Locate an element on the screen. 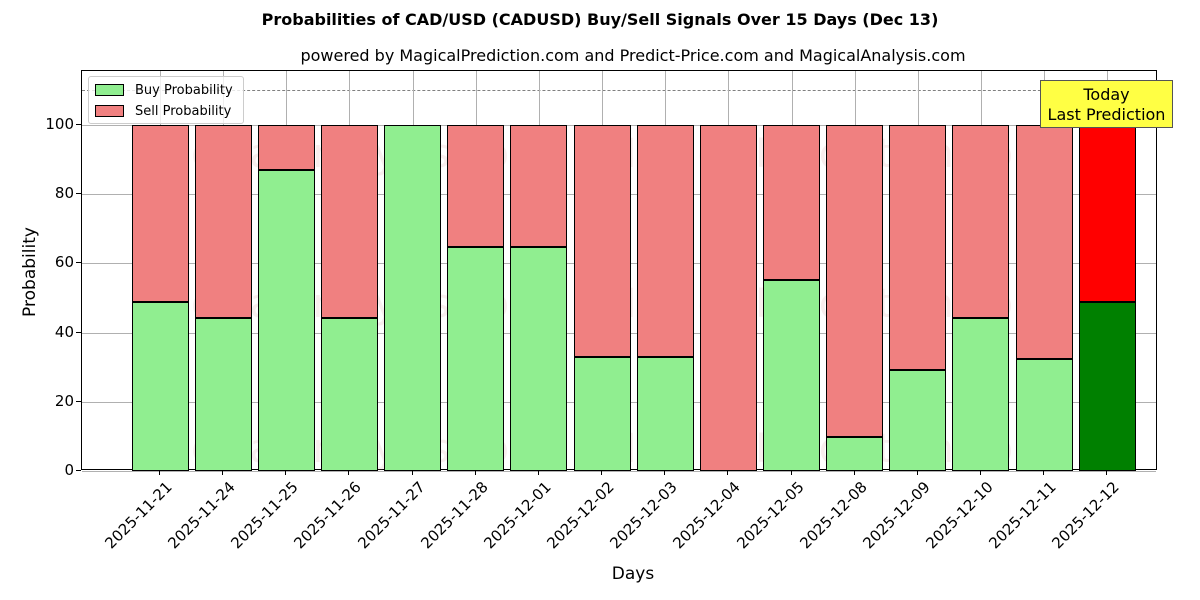 The width and height of the screenshot is (1200, 600). x-tick-label: 2025-11-27 is located at coordinates (391, 515).